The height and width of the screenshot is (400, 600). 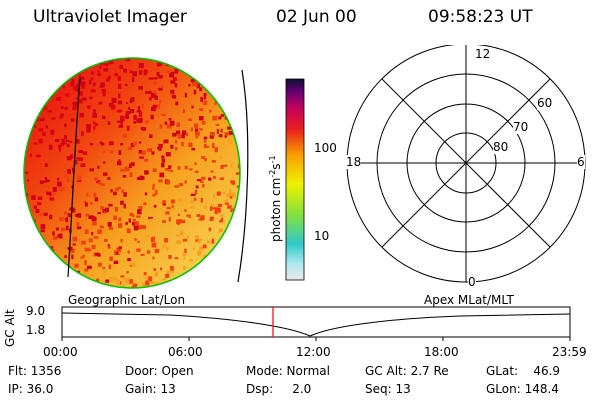 I want to click on altitude-xtick: 00:00, so click(x=60, y=352).